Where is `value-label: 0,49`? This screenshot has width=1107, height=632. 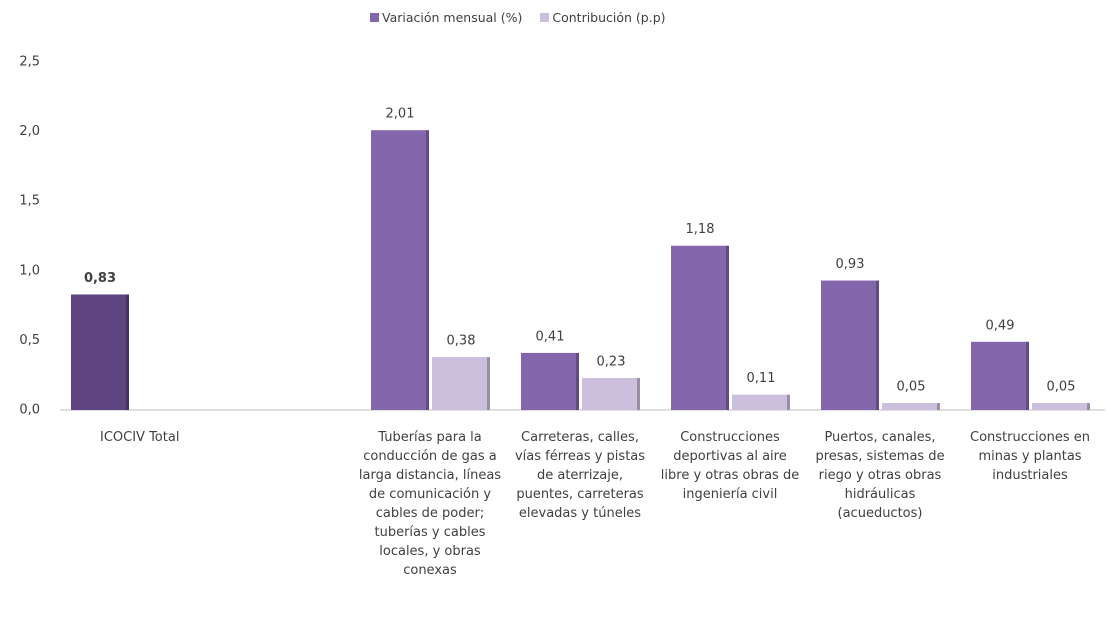 value-label: 0,49 is located at coordinates (1000, 325).